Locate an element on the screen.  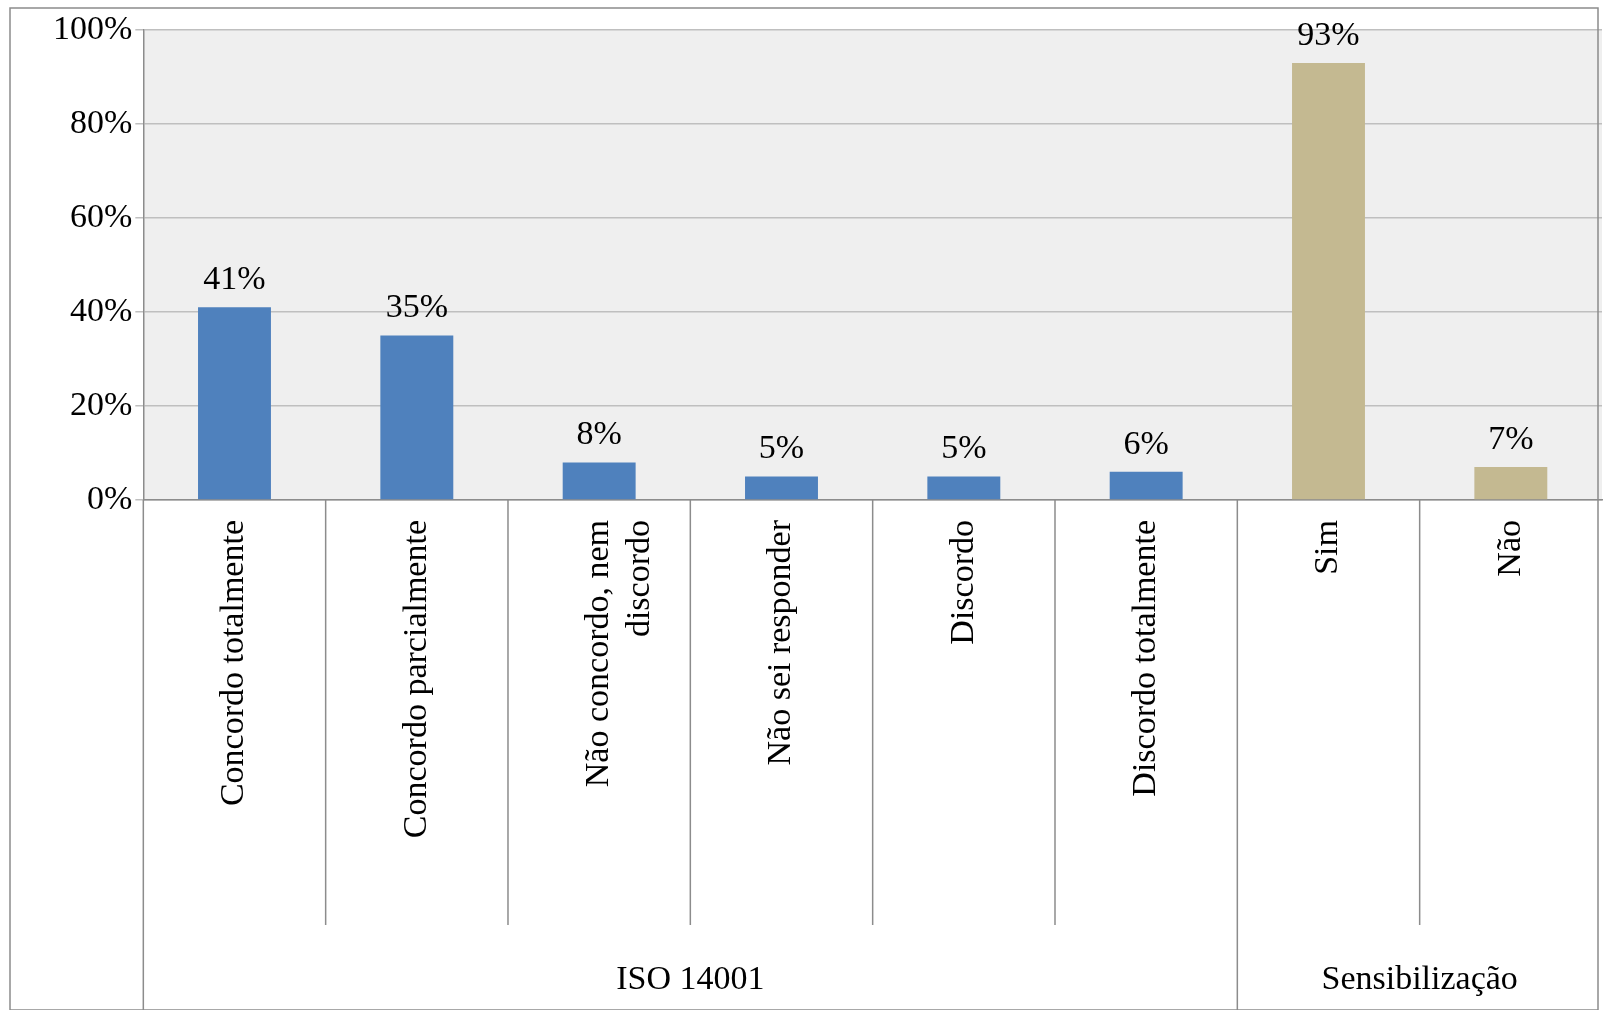
y-tick-label: 80% is located at coordinates (101, 121).